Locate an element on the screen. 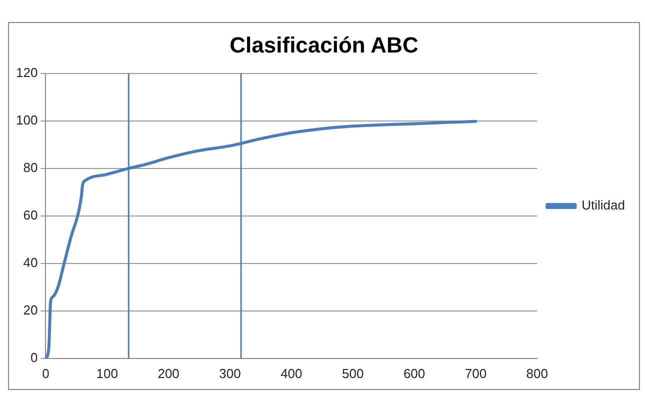  y-tick-label: 60 is located at coordinates (30, 214).